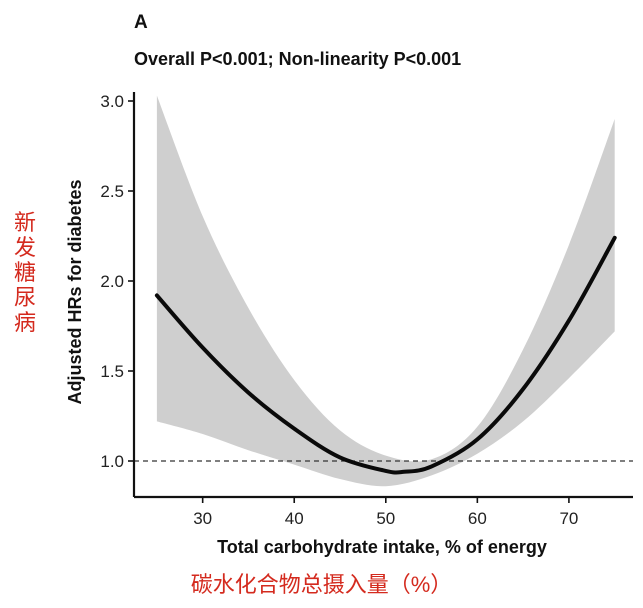 The width and height of the screenshot is (643, 608). Describe the element at coordinates (382, 547) in the screenshot. I see `x-axis-label: Total carbohydrate intake, % of energy` at that location.